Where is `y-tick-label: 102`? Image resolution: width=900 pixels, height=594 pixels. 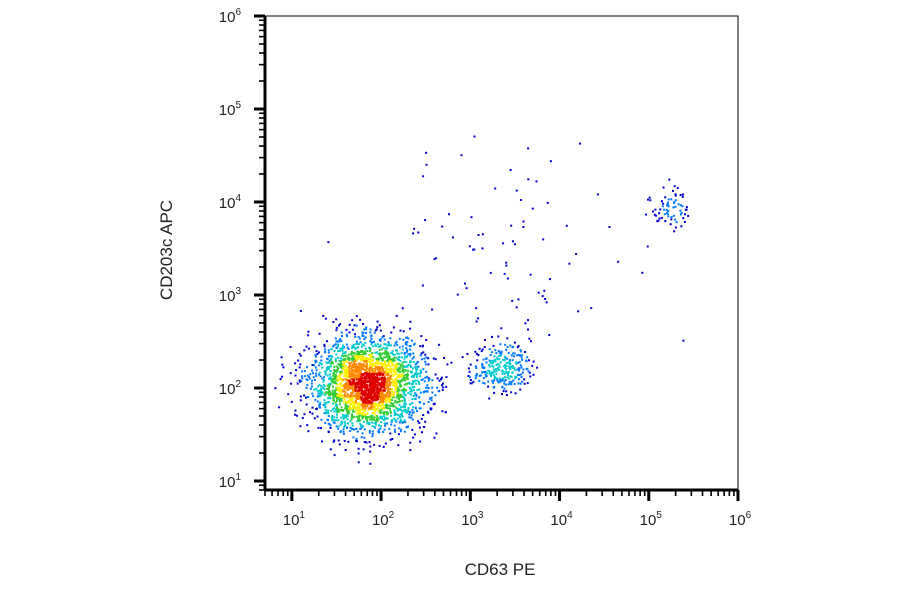
y-tick-label: 102 is located at coordinates (230, 388).